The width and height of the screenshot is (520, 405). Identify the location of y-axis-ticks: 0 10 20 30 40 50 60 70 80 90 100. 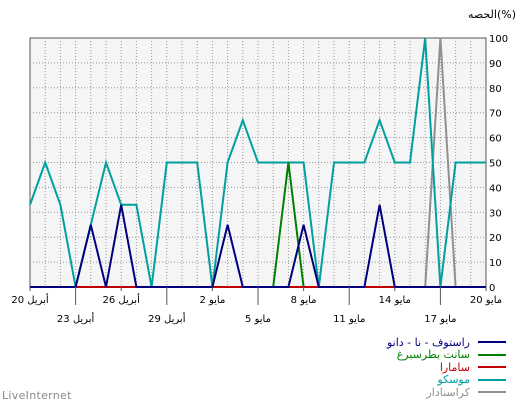
(498, 164).